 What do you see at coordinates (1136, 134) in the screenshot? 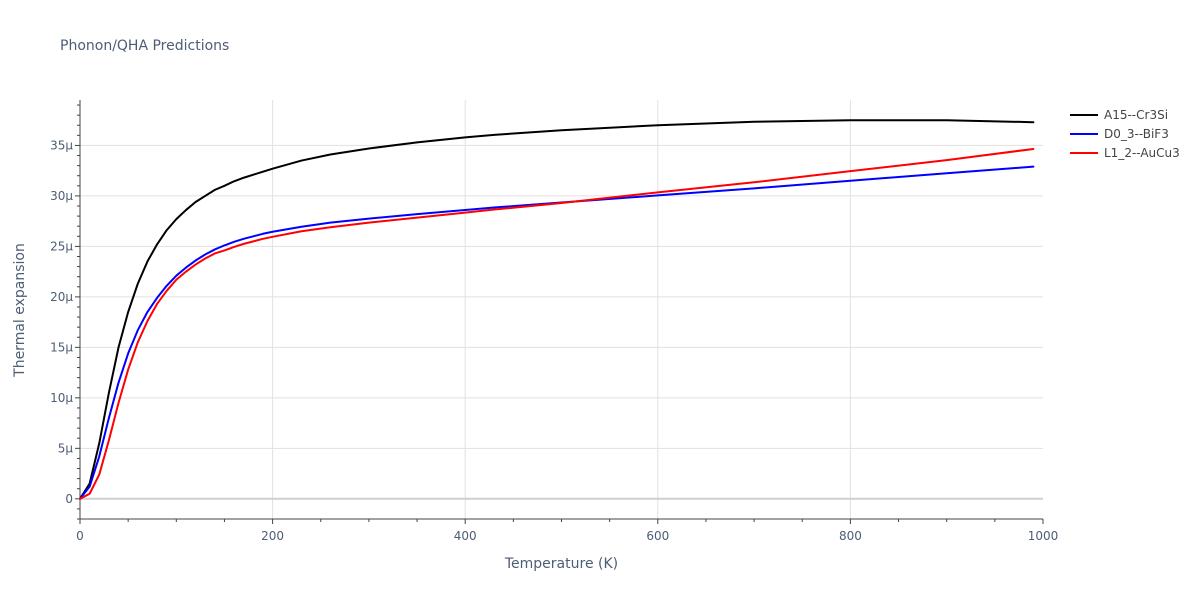
I see `legend-label: D0_3--BiF3` at bounding box center [1136, 134].